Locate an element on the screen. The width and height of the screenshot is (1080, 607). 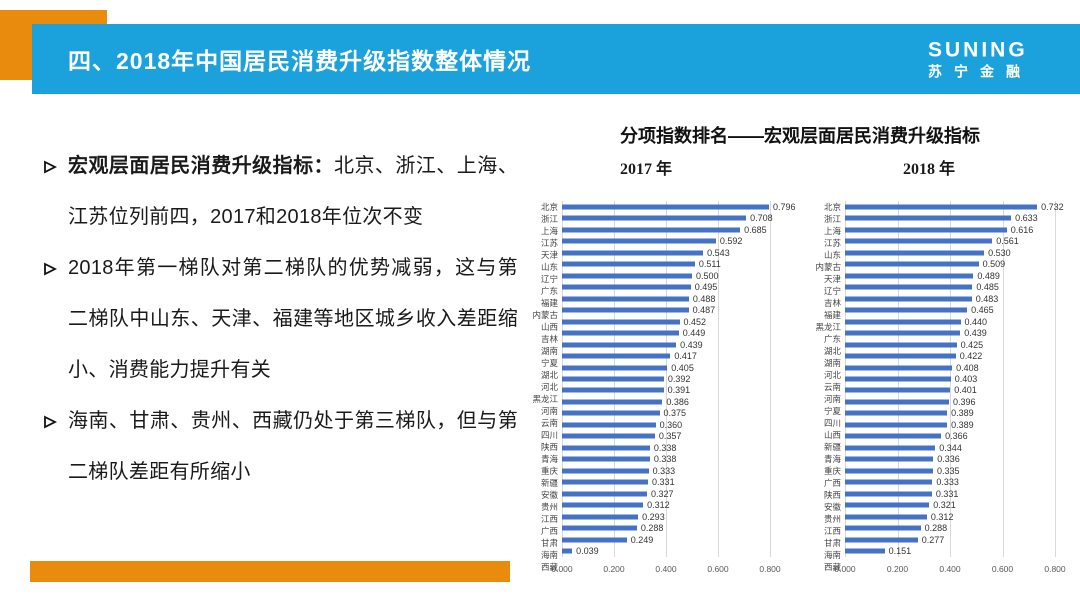
value-label: 0.151 is located at coordinates (900, 551).